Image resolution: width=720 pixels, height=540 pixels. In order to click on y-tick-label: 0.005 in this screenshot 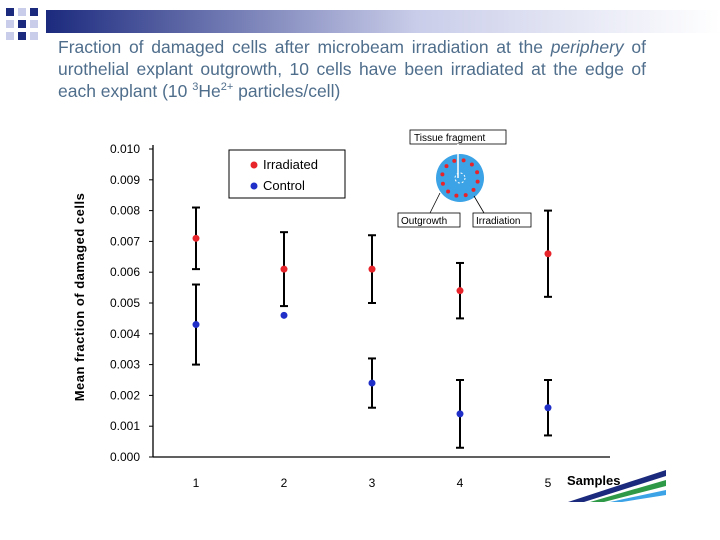, I will do `click(125, 303)`.